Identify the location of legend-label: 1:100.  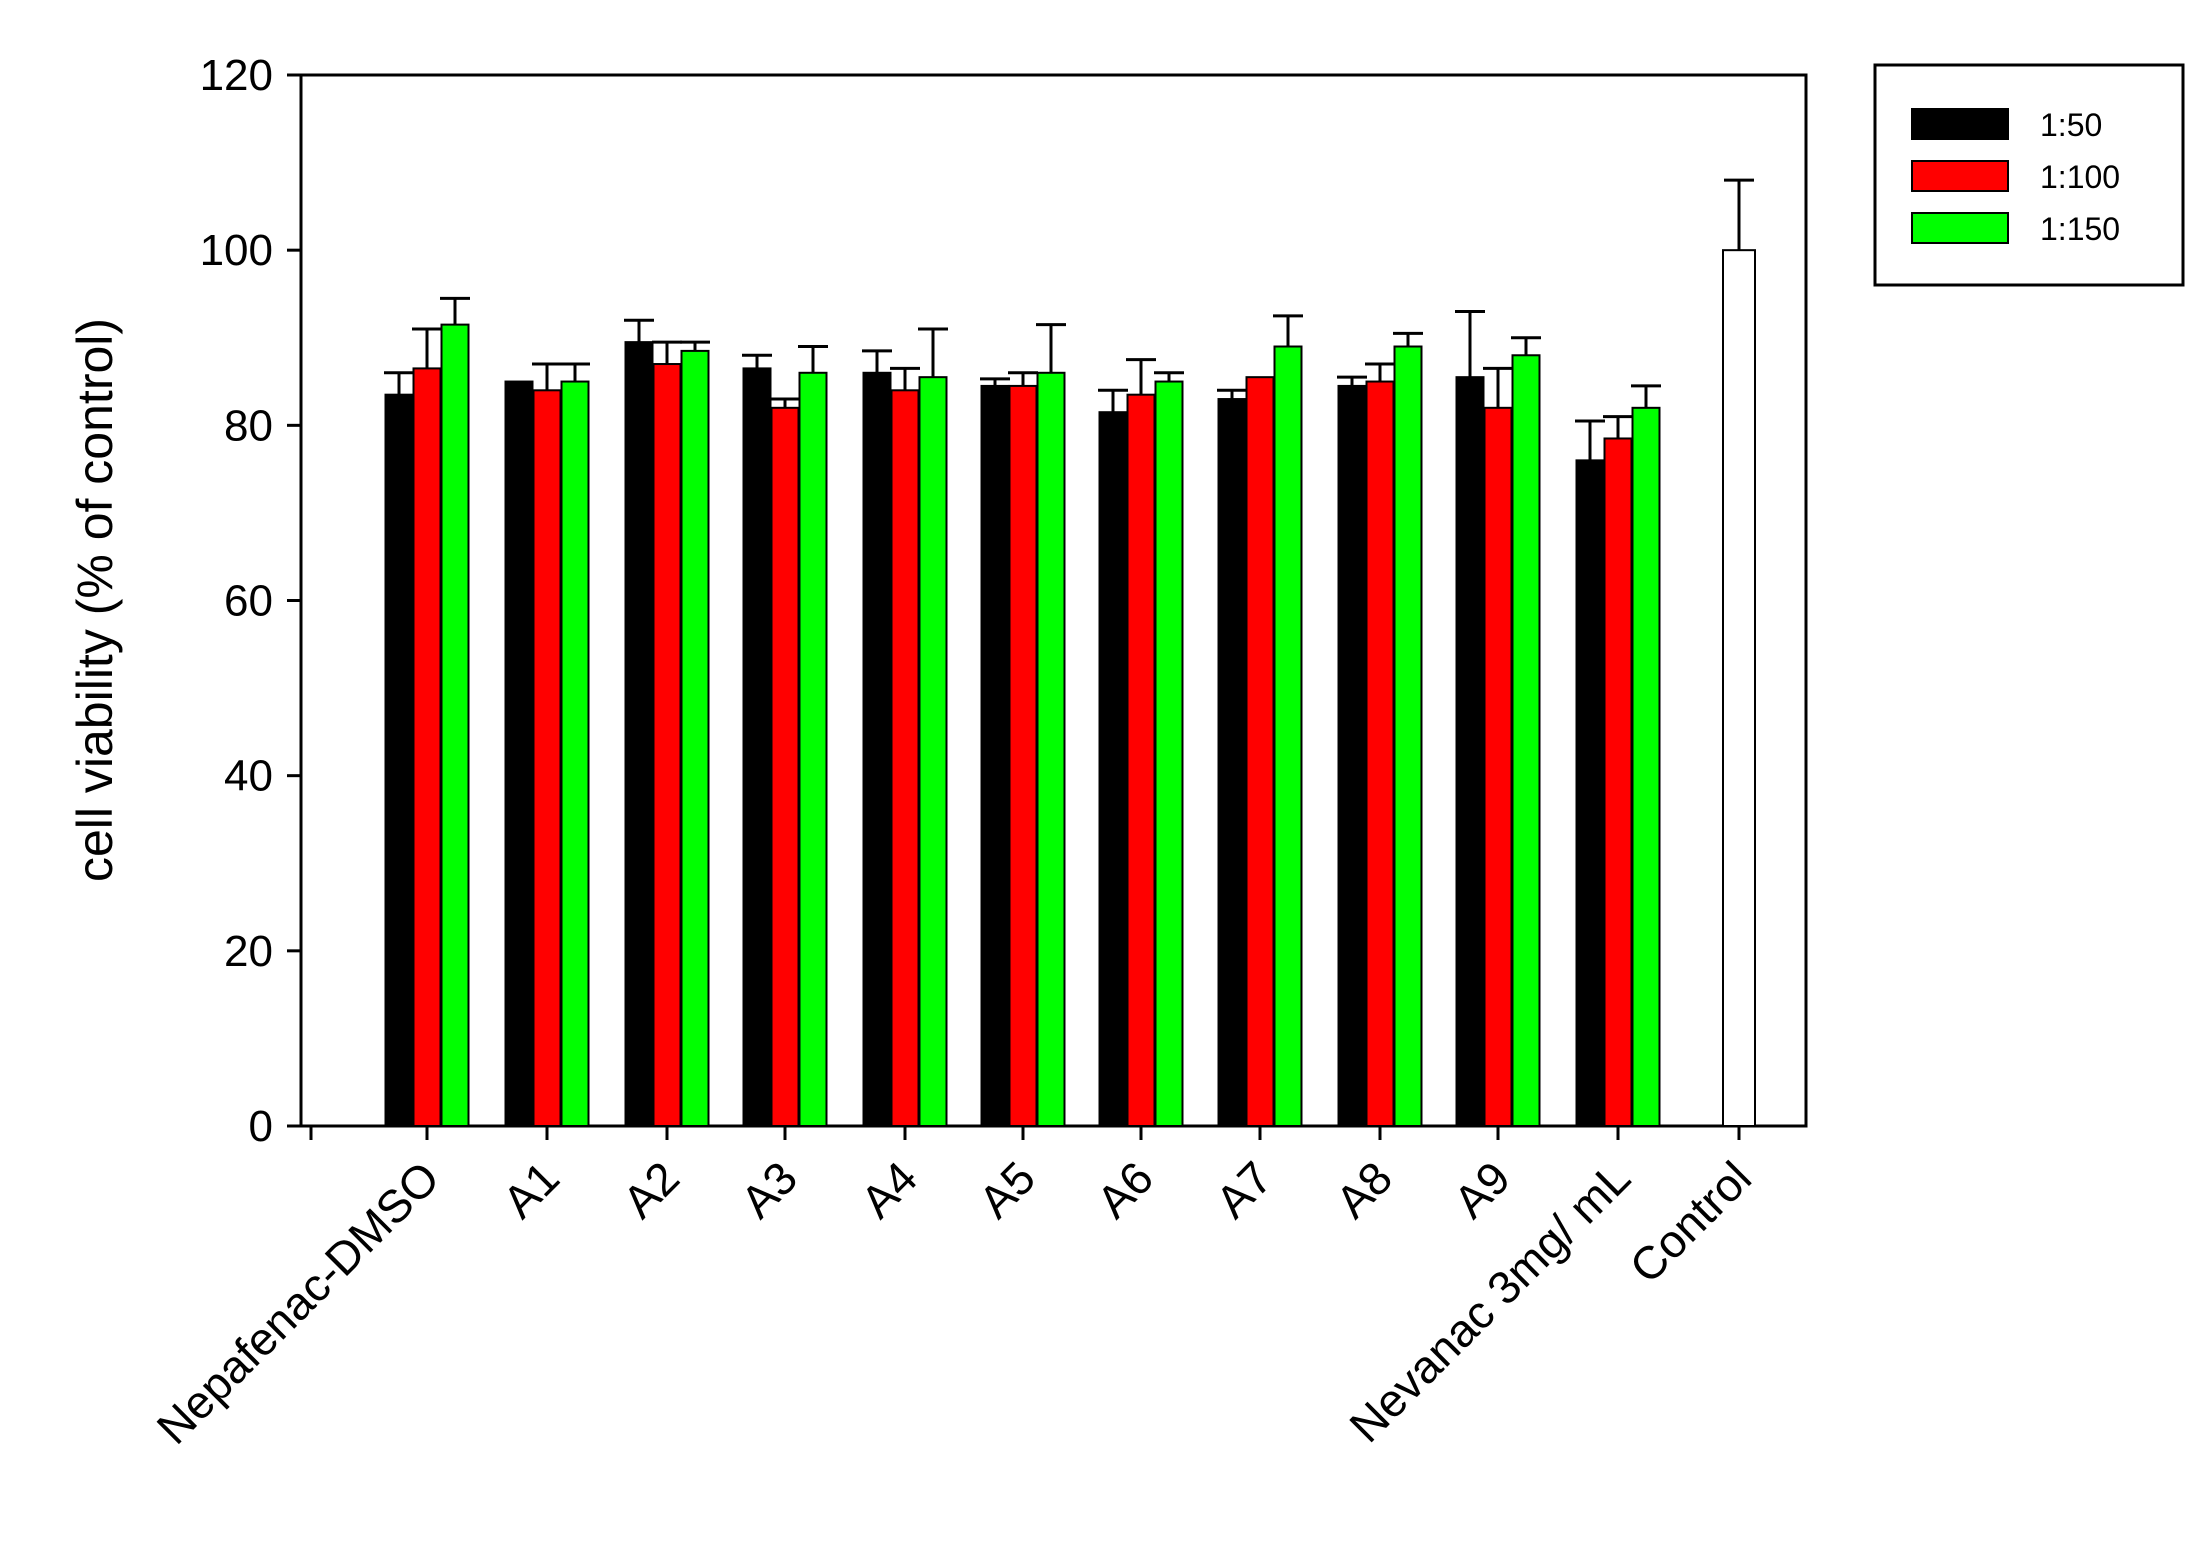
(2080, 177).